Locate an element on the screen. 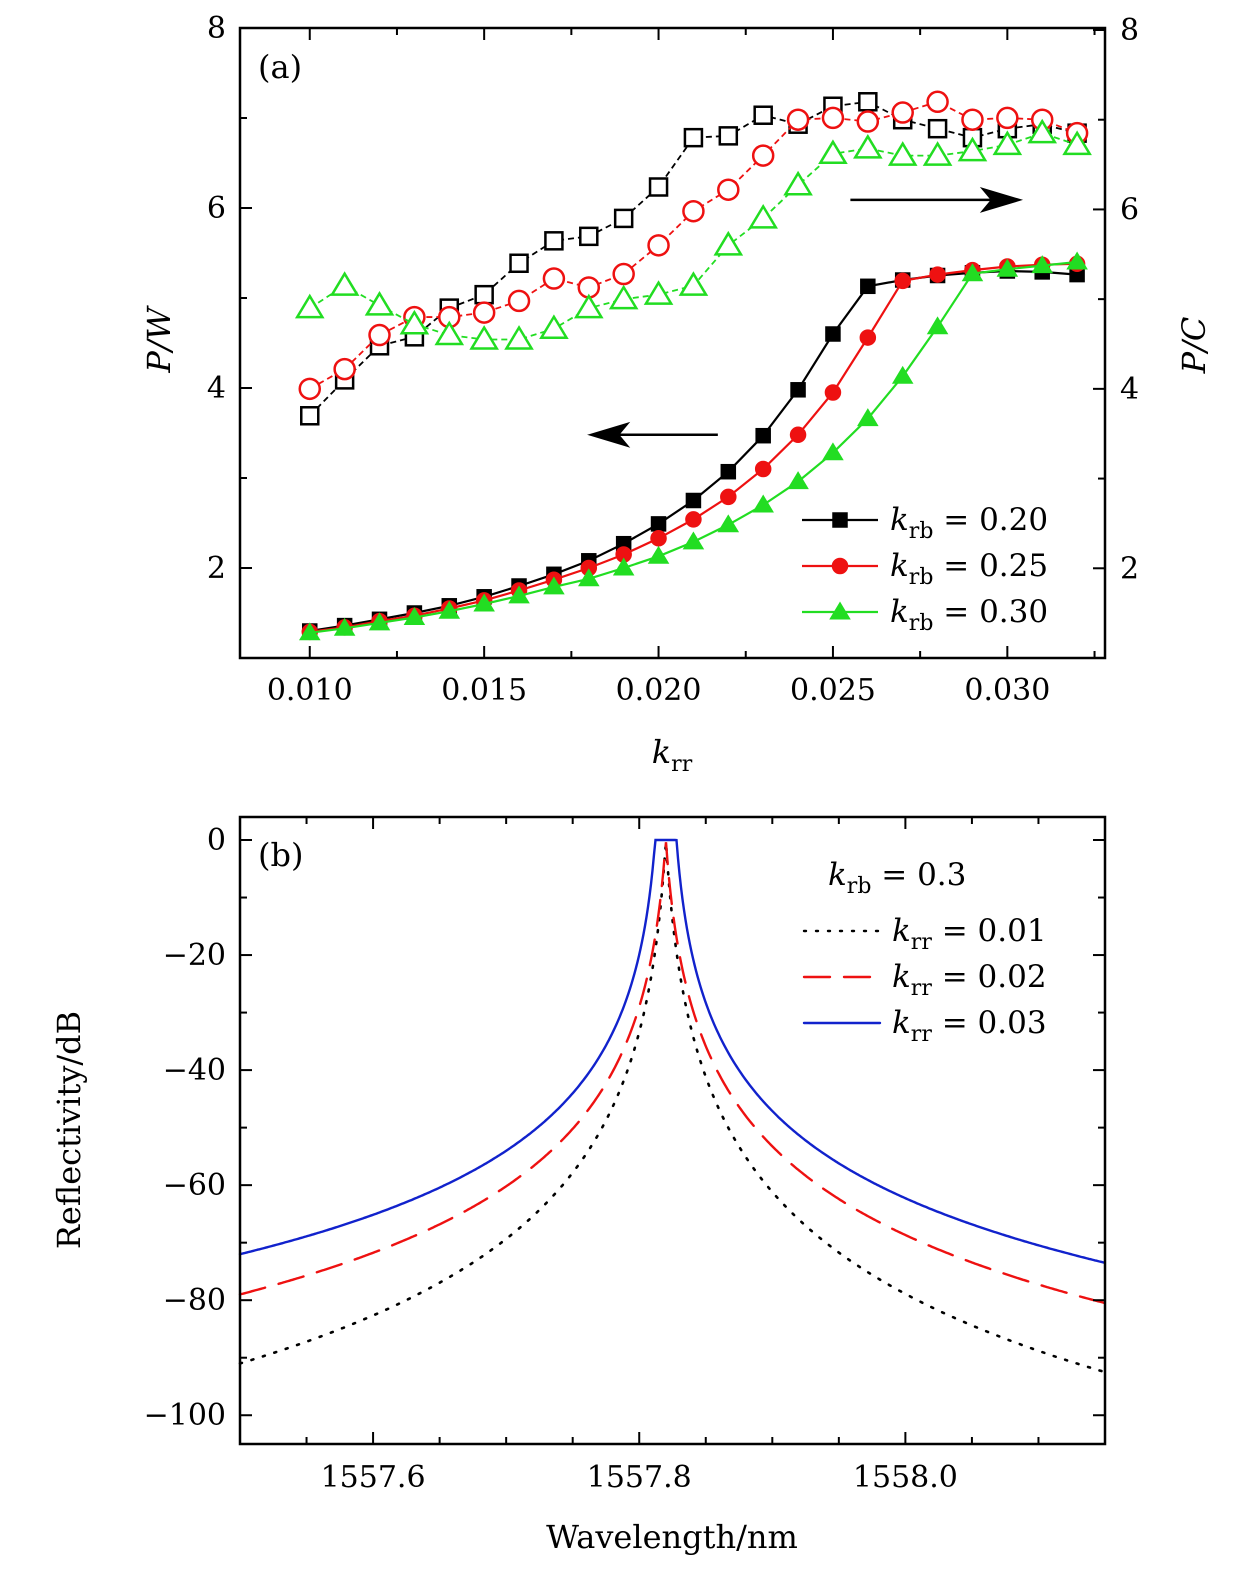  panel-b-x-axis-title: Wavelength/nm is located at coordinates (672, 1537).